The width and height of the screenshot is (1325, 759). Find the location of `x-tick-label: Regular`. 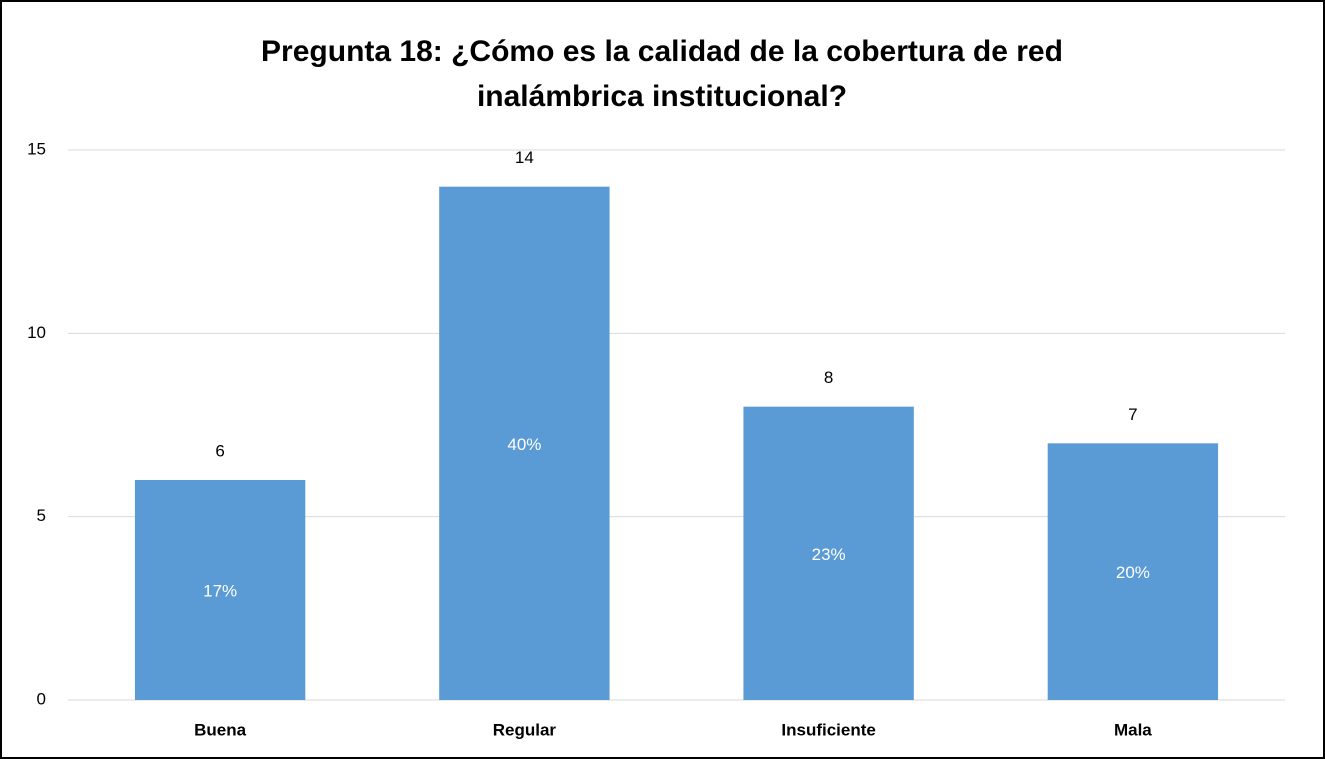

x-tick-label: Regular is located at coordinates (525, 729).